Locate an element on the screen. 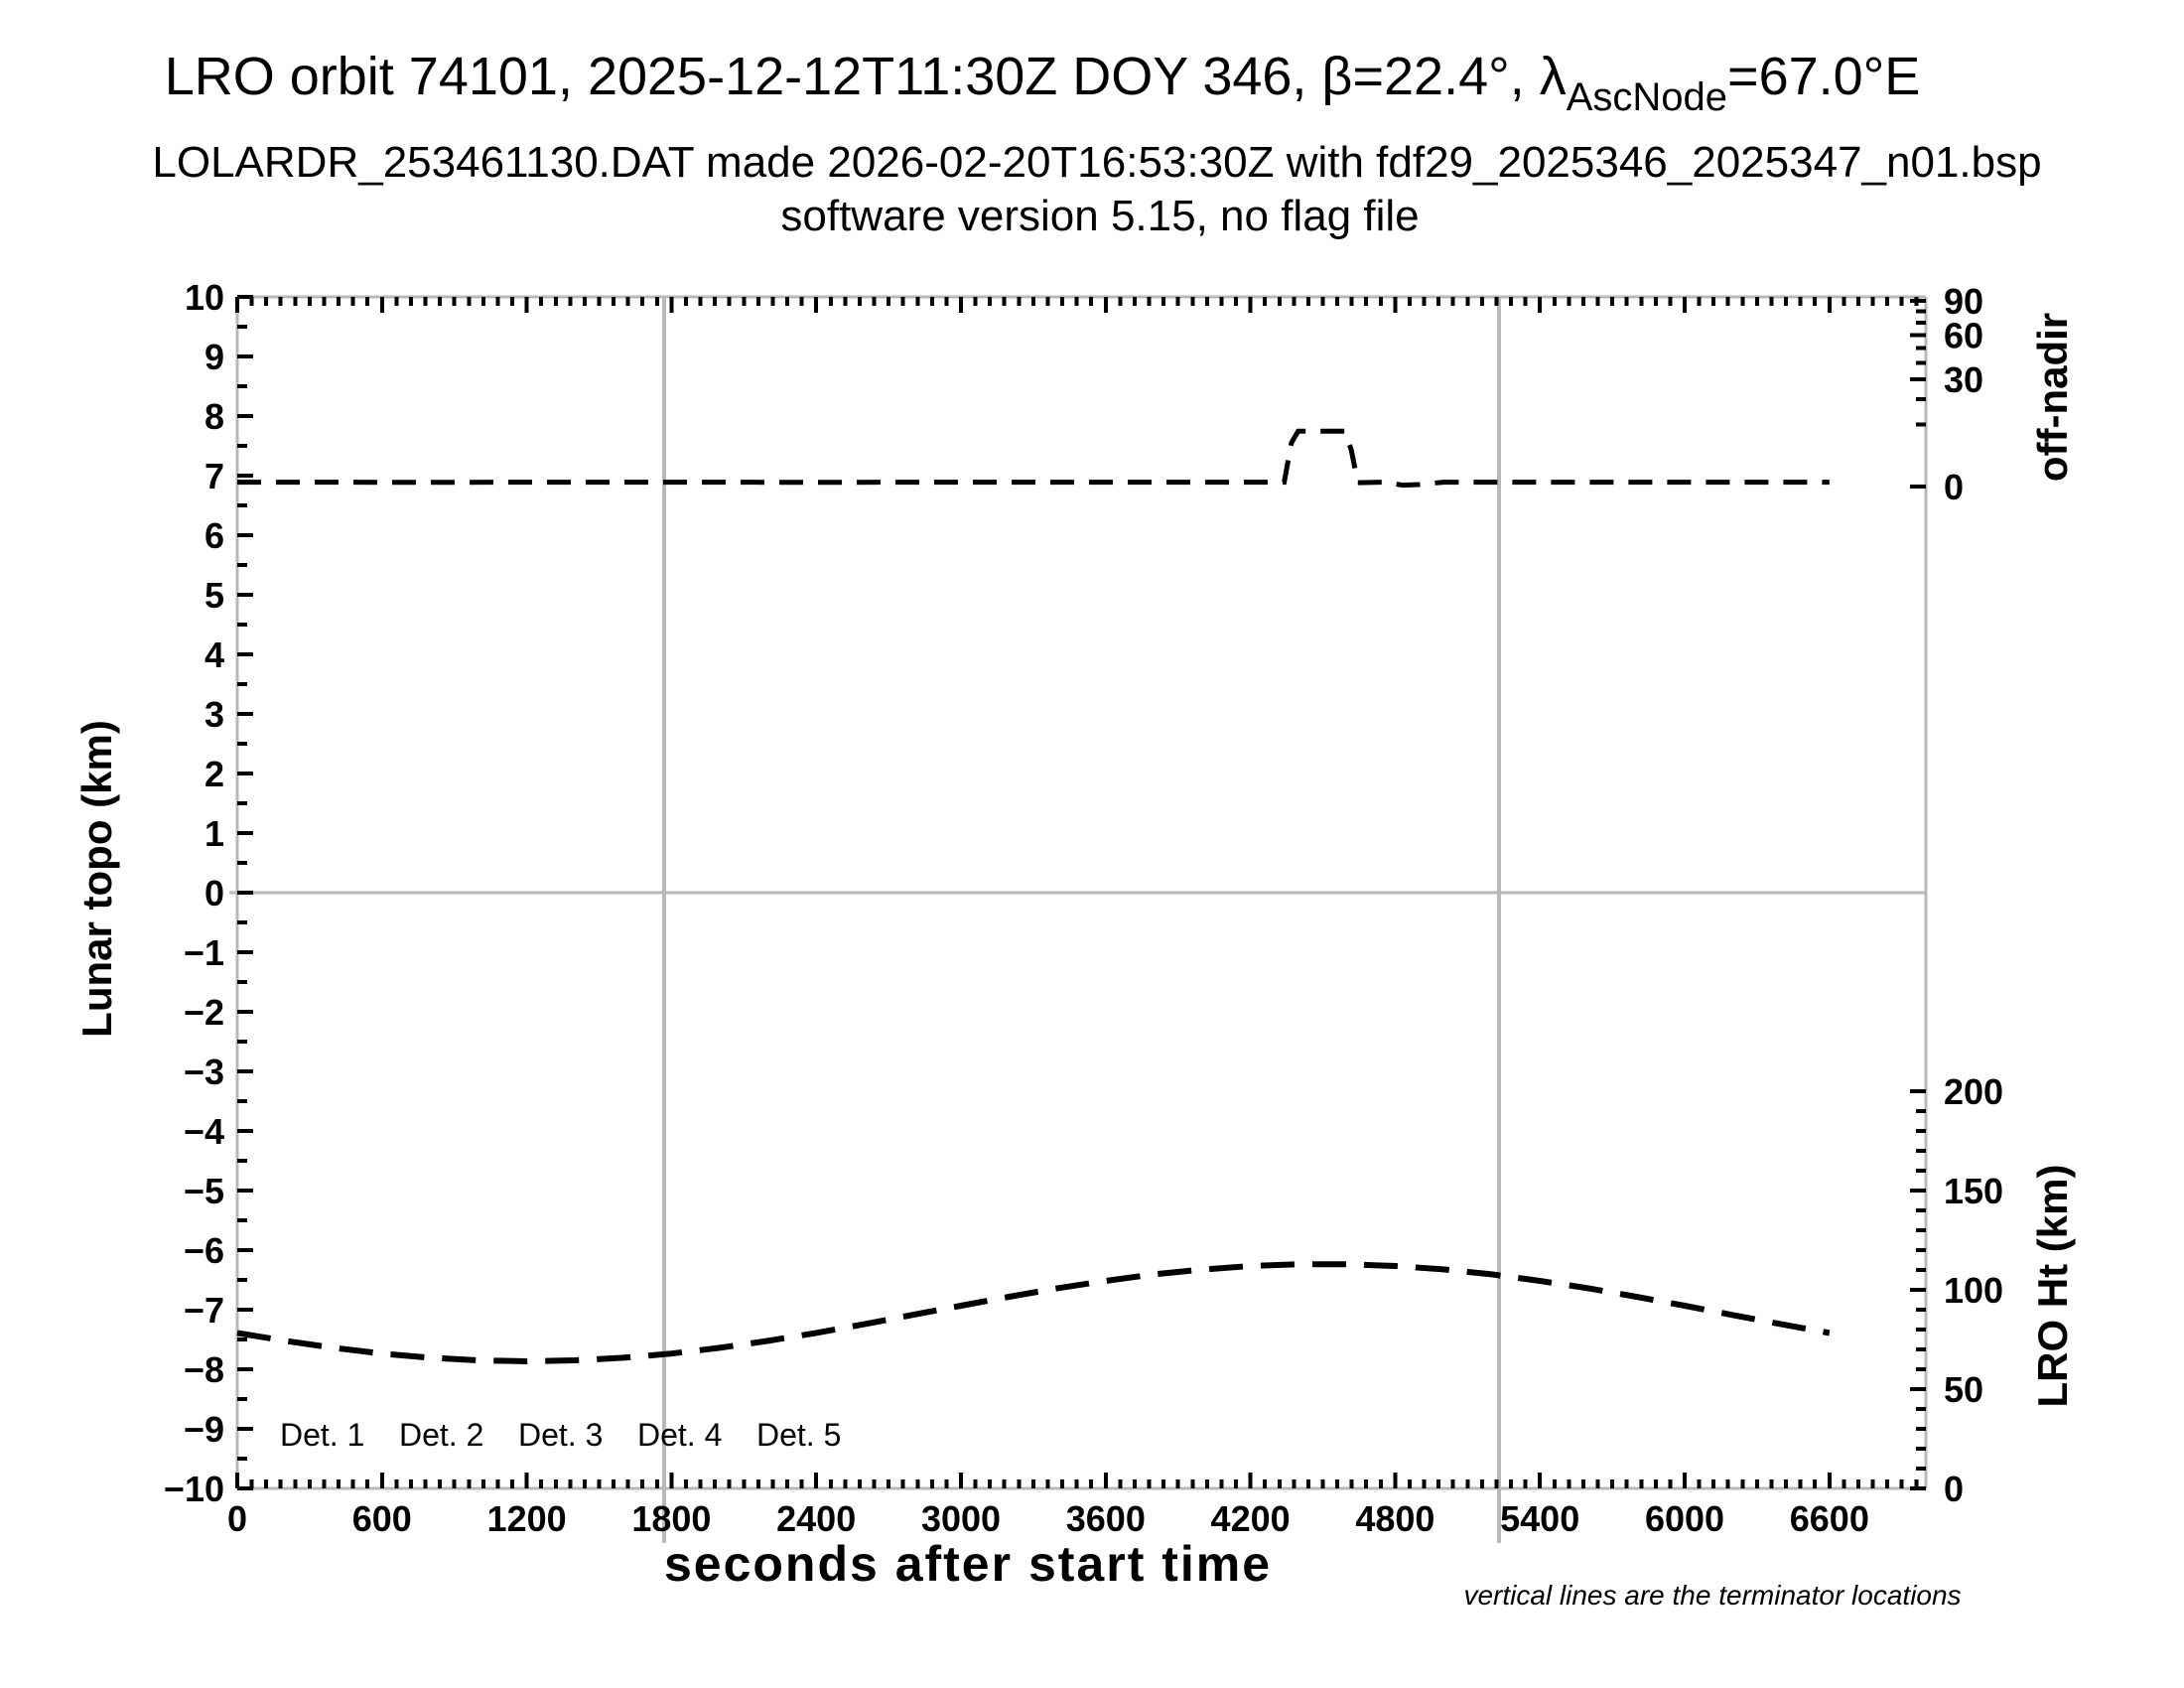  left-y-tick-label: 4 is located at coordinates (214, 654).